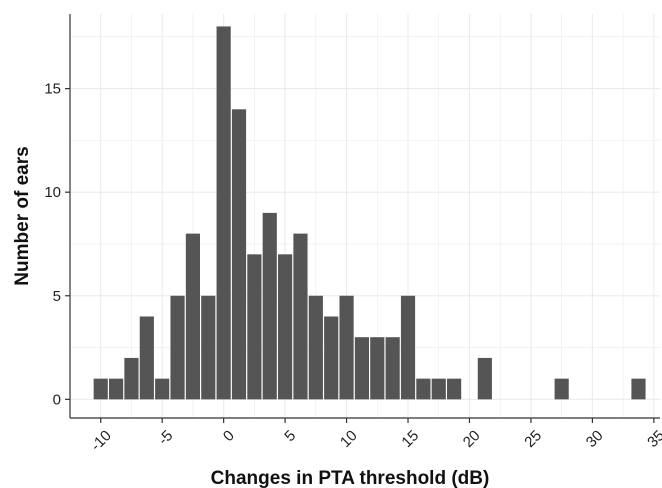 Image resolution: width=662 pixels, height=488 pixels. I want to click on x-axis-title: Changes in PTA threshold (dB), so click(350, 478).